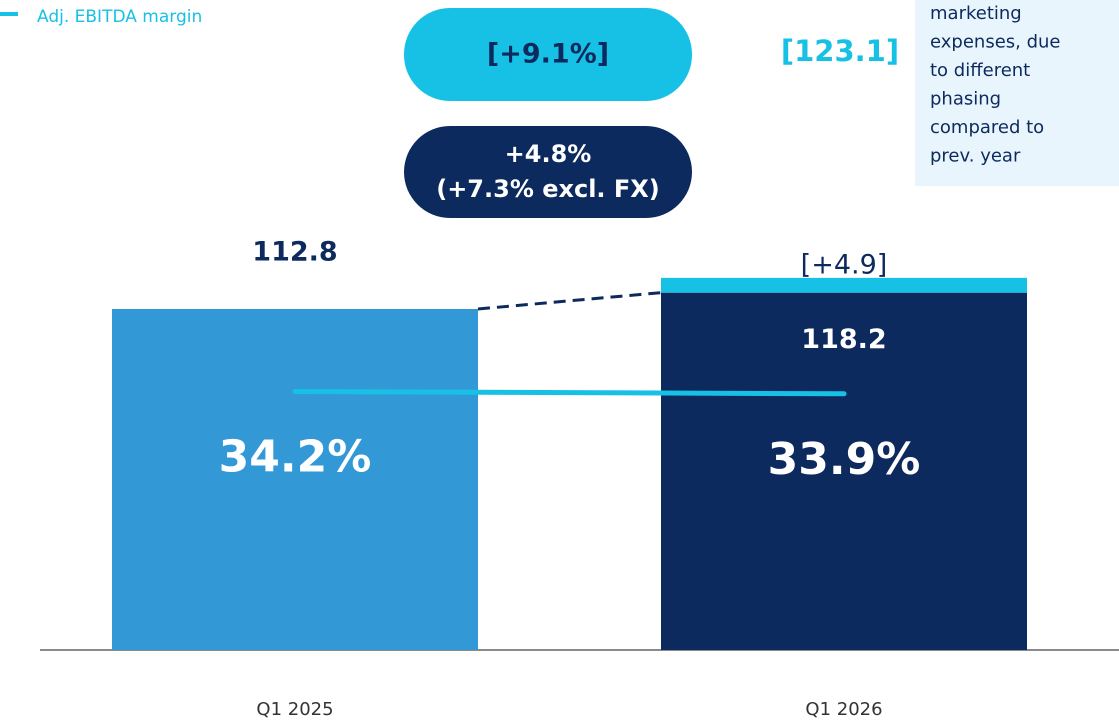 The width and height of the screenshot is (1119, 723). Describe the element at coordinates (294, 709) in the screenshot. I see `x-tick-label: Q1 2025` at that location.